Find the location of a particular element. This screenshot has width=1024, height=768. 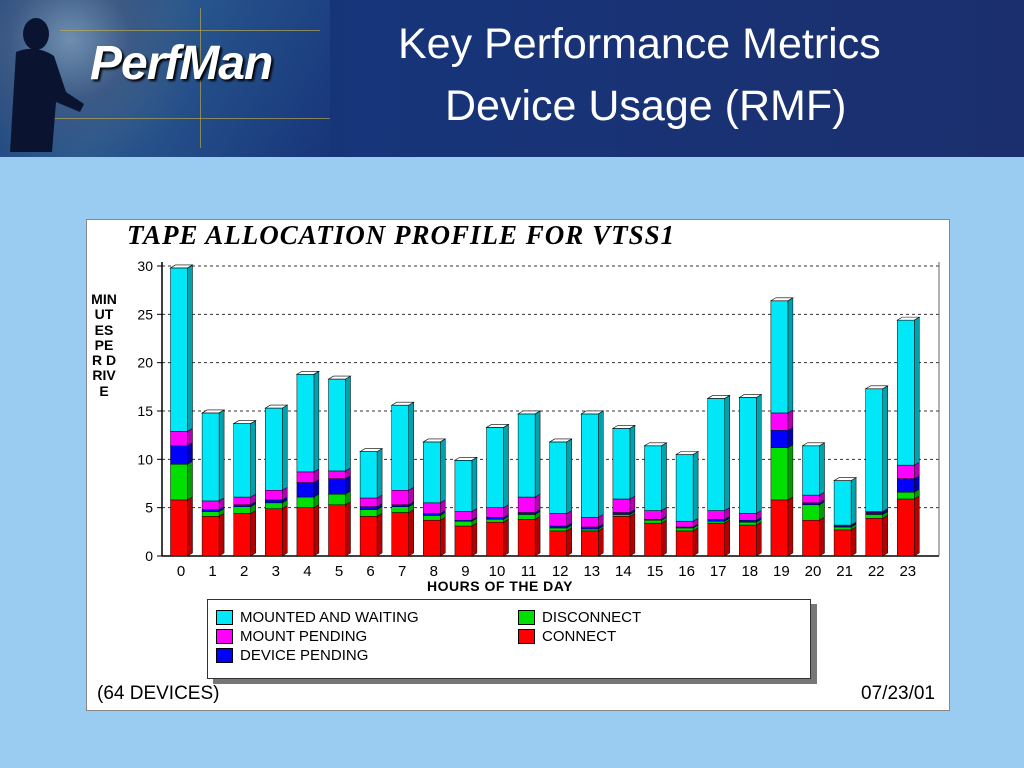

x-tick-label: 22 is located at coordinates (876, 571).